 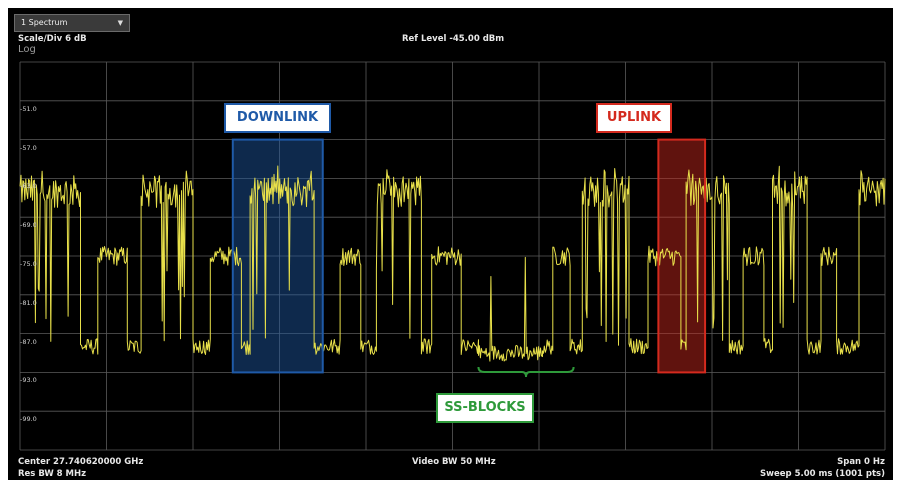 What do you see at coordinates (28, 186) in the screenshot?
I see `y-tick-label: -63.0` at bounding box center [28, 186].